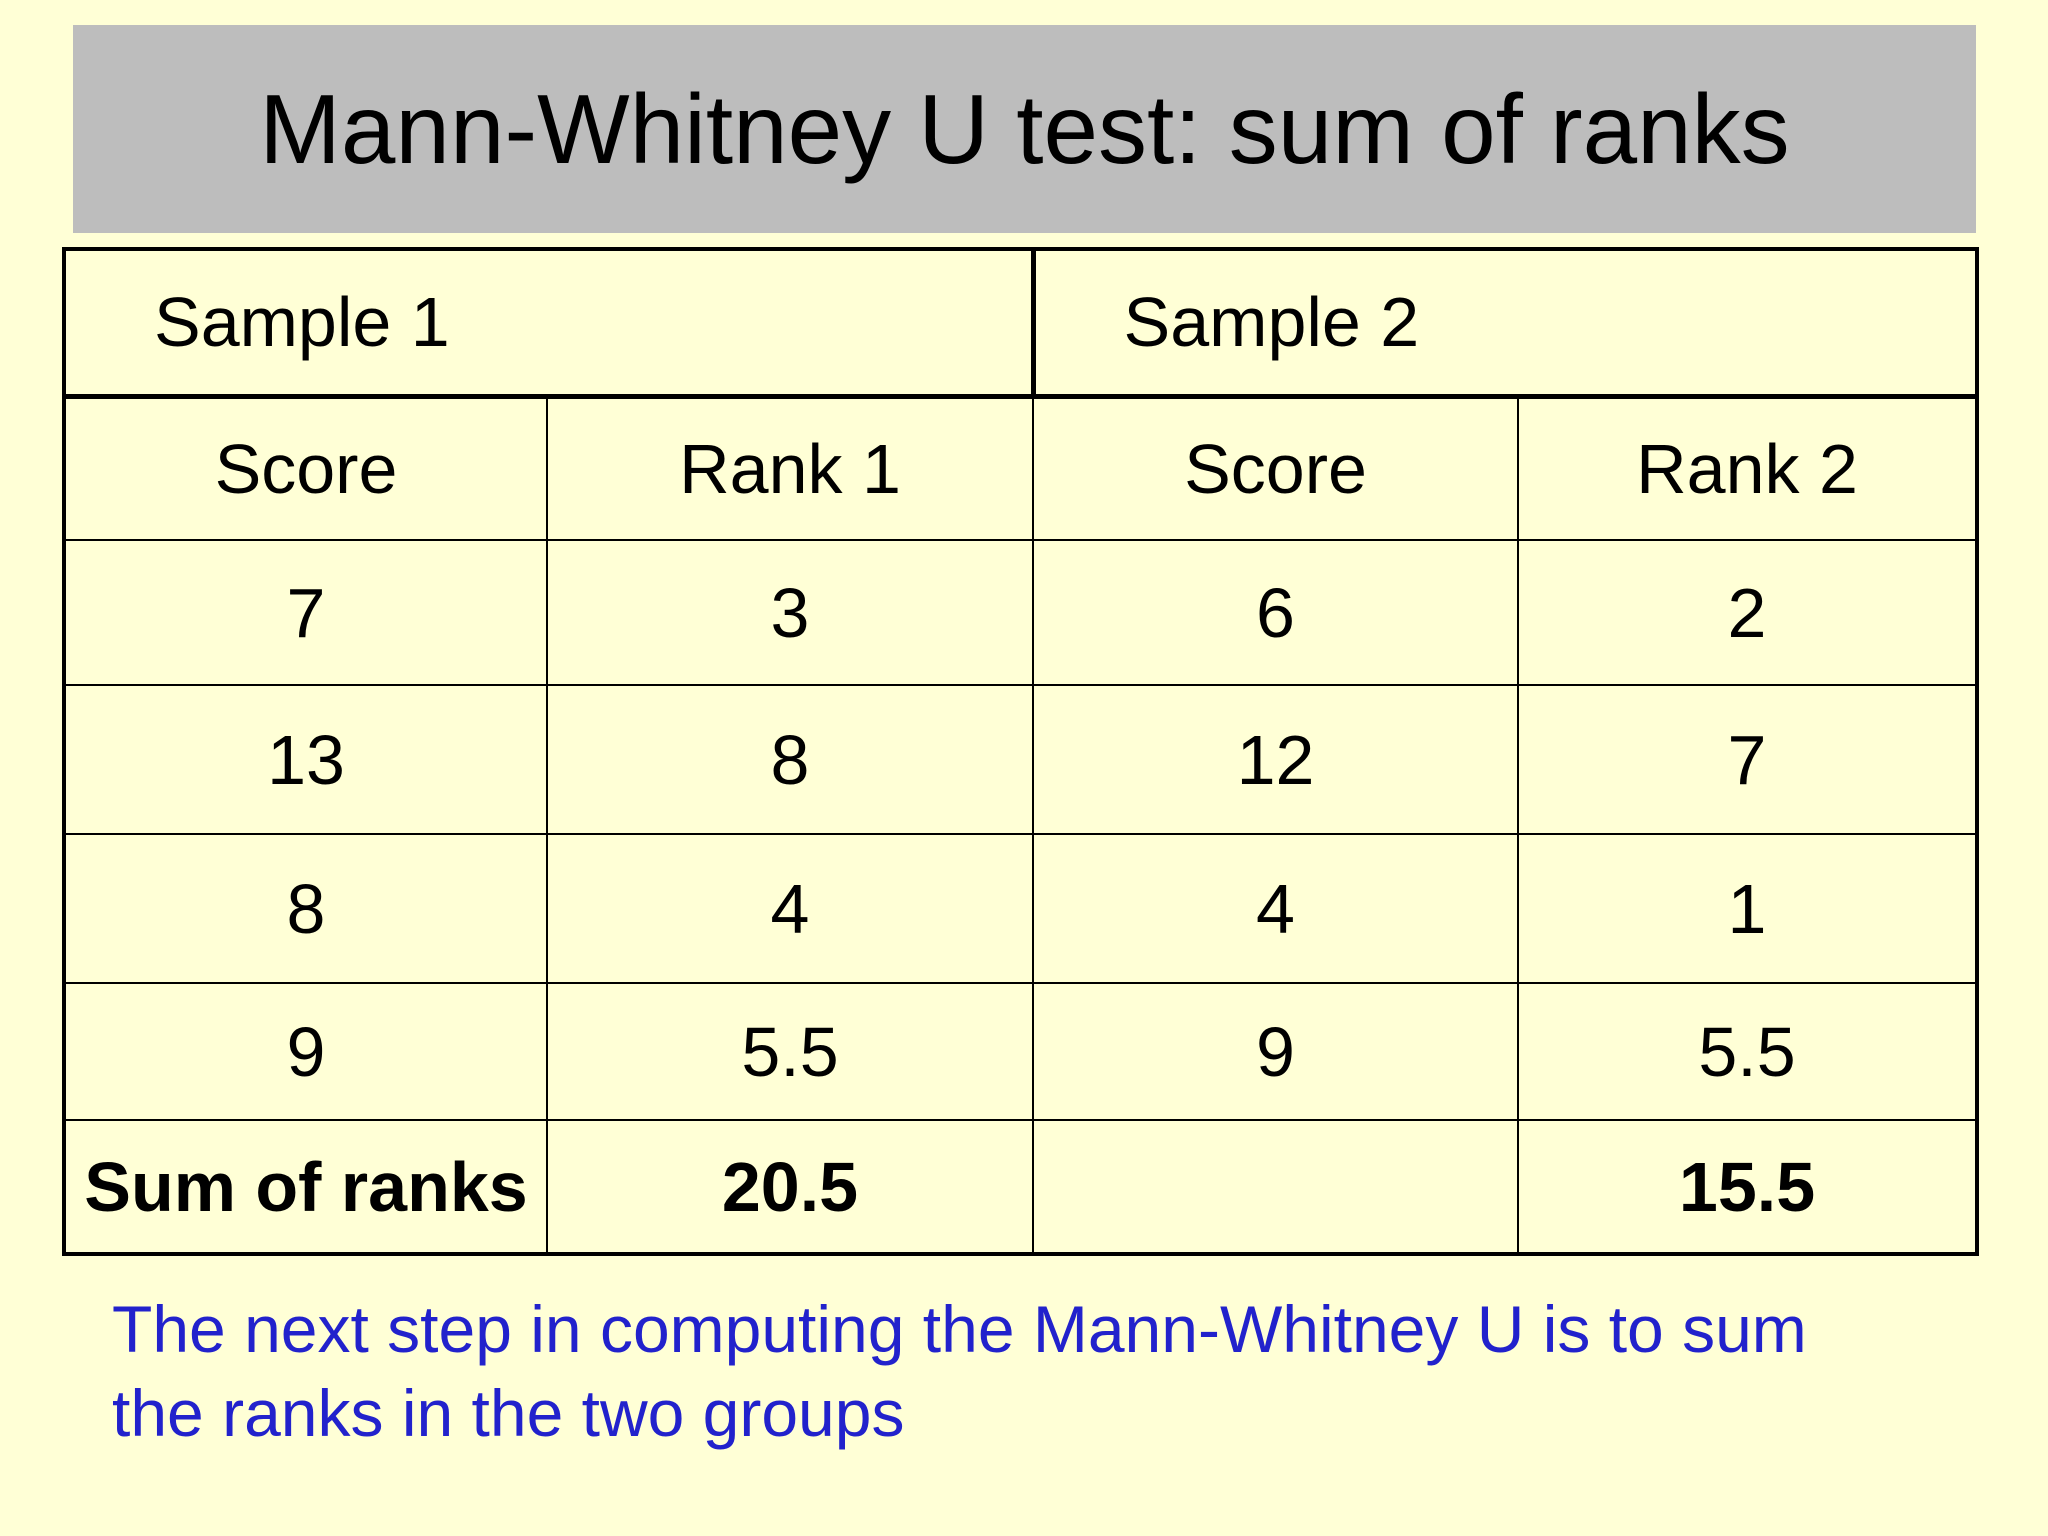 This screenshot has width=2048, height=1536. I want to click on table-cell: 1, so click(1748, 908).